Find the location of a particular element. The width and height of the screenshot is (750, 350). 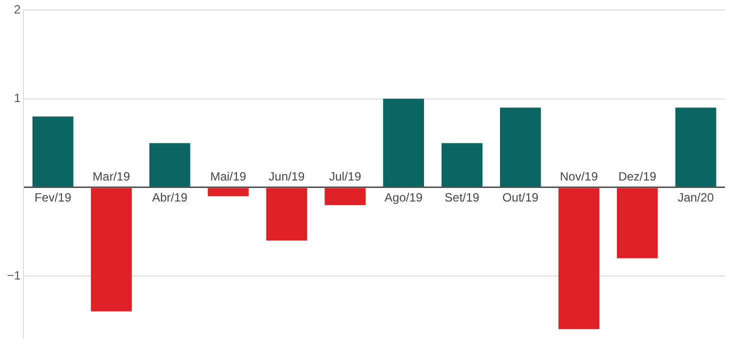

x-tick-label: Fev/19 is located at coordinates (53, 197).